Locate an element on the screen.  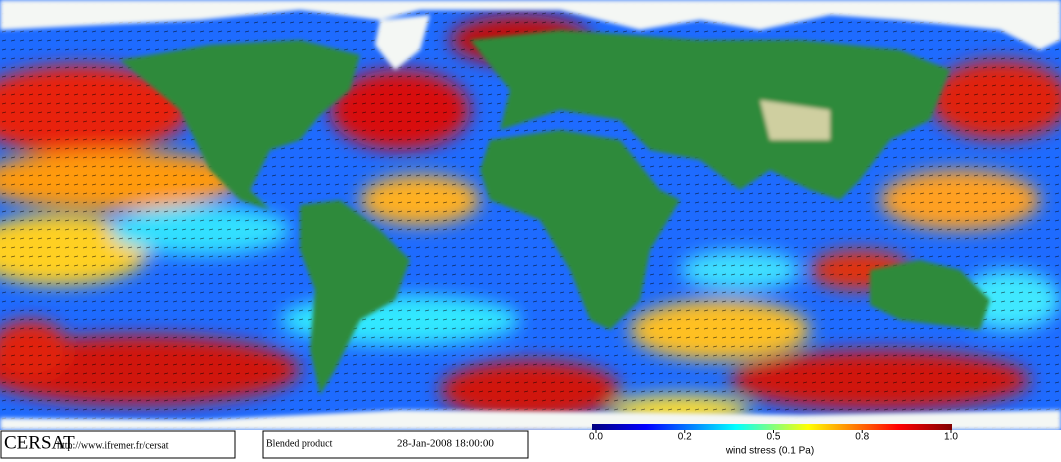
colorbar is located at coordinates (772, 427).